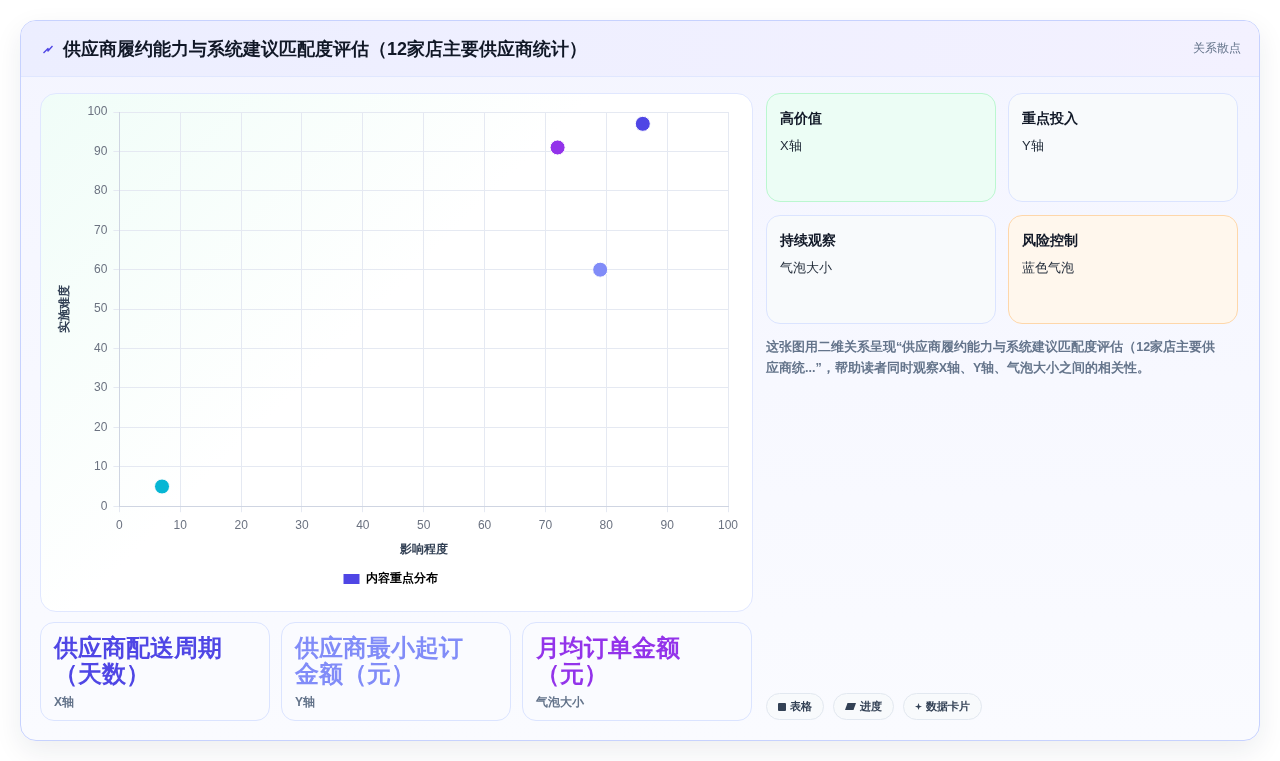  Describe the element at coordinates (484, 524) in the screenshot. I see `x-tick-label: 60` at that location.